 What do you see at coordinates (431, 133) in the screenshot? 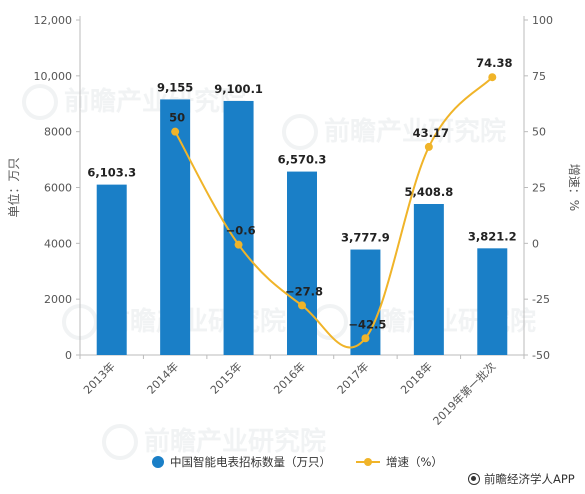
I see `line-value-label: 43.17` at bounding box center [431, 133].